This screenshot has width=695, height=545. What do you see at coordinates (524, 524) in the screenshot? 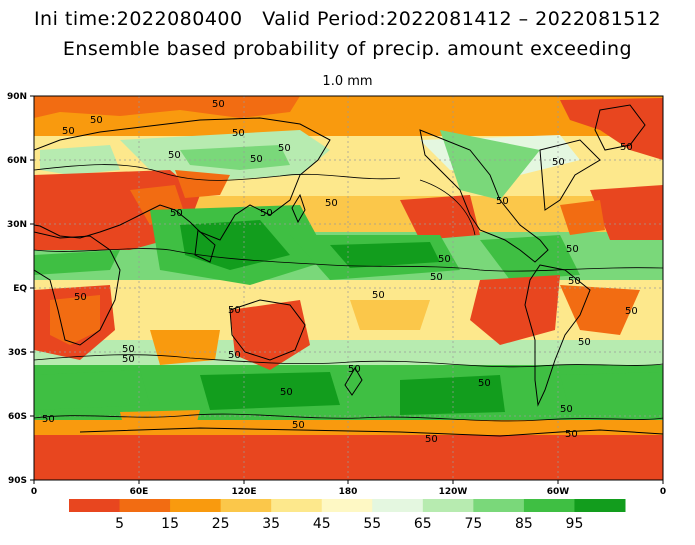
I see `colorbar-label: 85` at bounding box center [524, 524].